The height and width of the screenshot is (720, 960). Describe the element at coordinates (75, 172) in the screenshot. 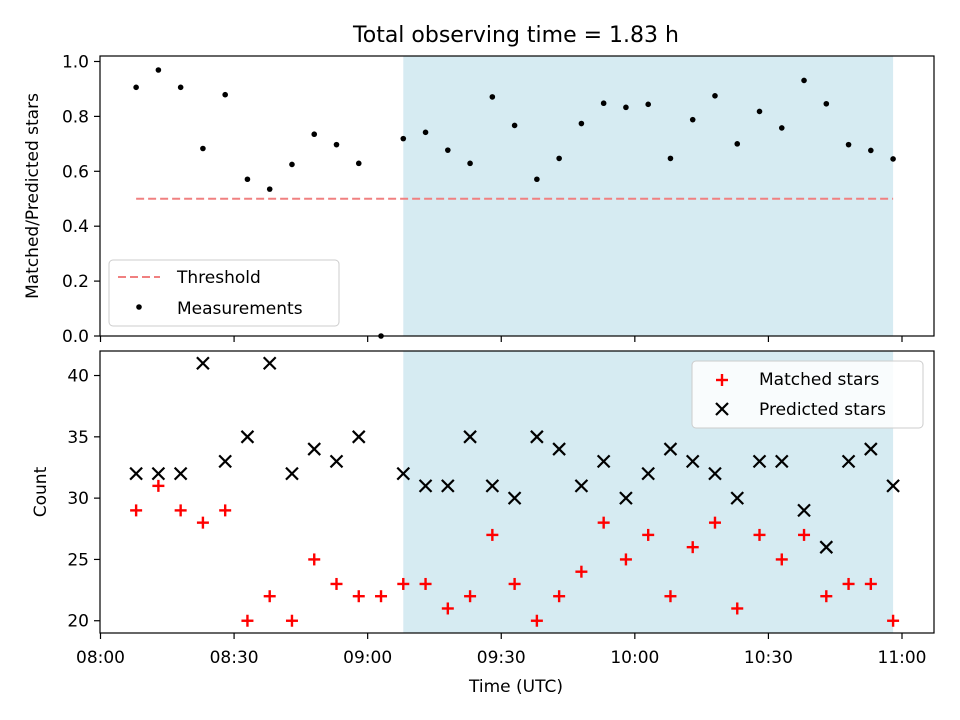

I see `top-y-tick-label: 0.6` at that location.